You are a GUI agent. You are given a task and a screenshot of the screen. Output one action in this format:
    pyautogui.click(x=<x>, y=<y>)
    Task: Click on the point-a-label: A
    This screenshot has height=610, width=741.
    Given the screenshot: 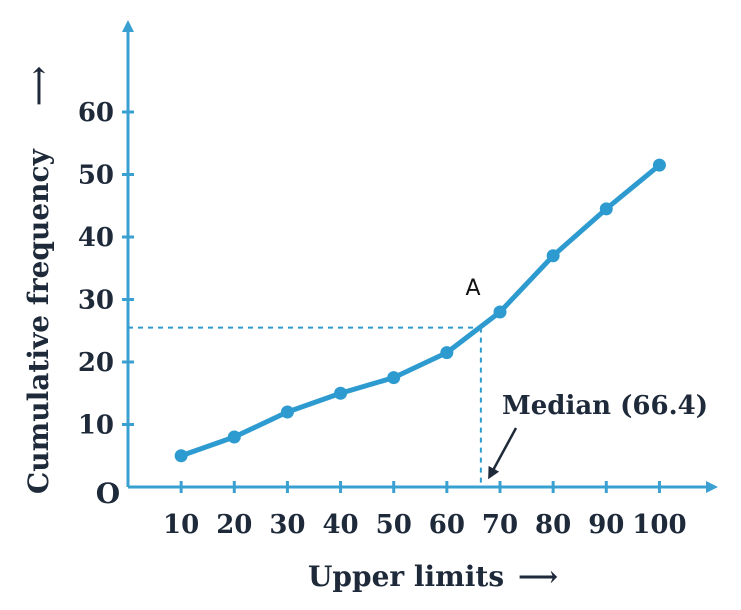 What is the action you would take?
    pyautogui.click(x=472, y=288)
    